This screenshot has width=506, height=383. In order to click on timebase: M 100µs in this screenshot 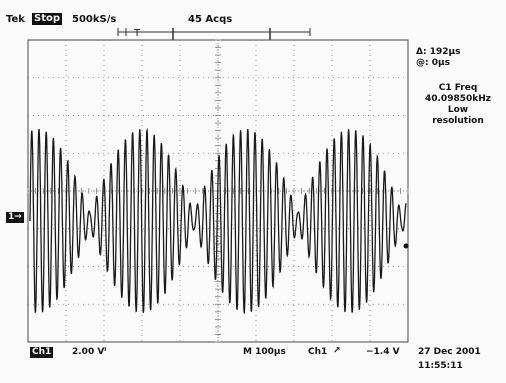, I will do `click(264, 352)`.